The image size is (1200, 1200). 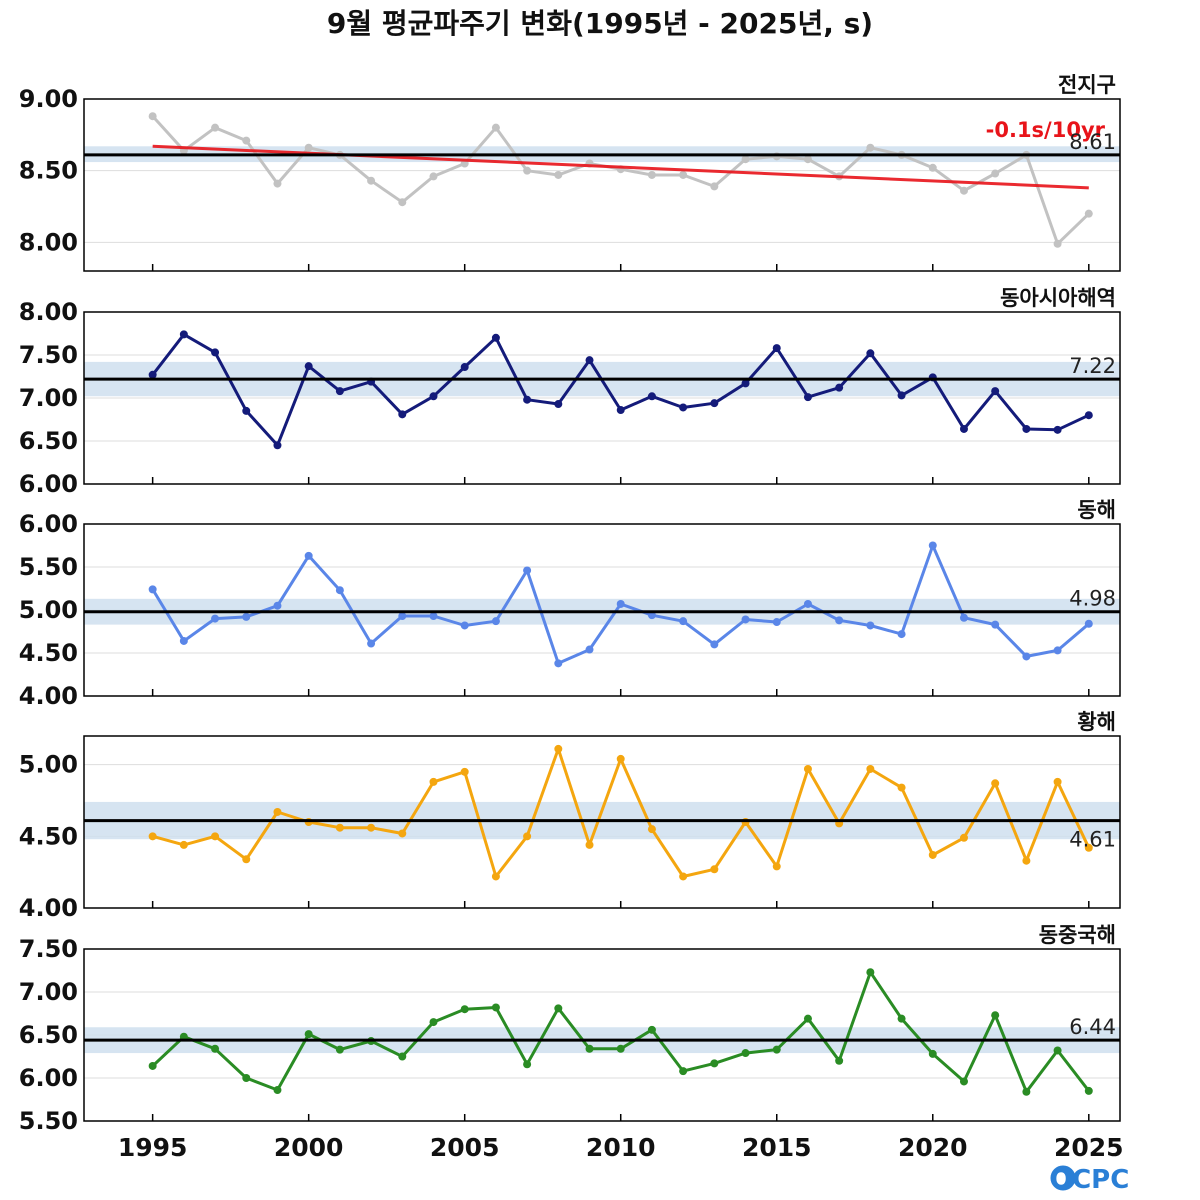 What do you see at coordinates (48, 992) in the screenshot?
I see `y-tick-label: 7.00` at bounding box center [48, 992].